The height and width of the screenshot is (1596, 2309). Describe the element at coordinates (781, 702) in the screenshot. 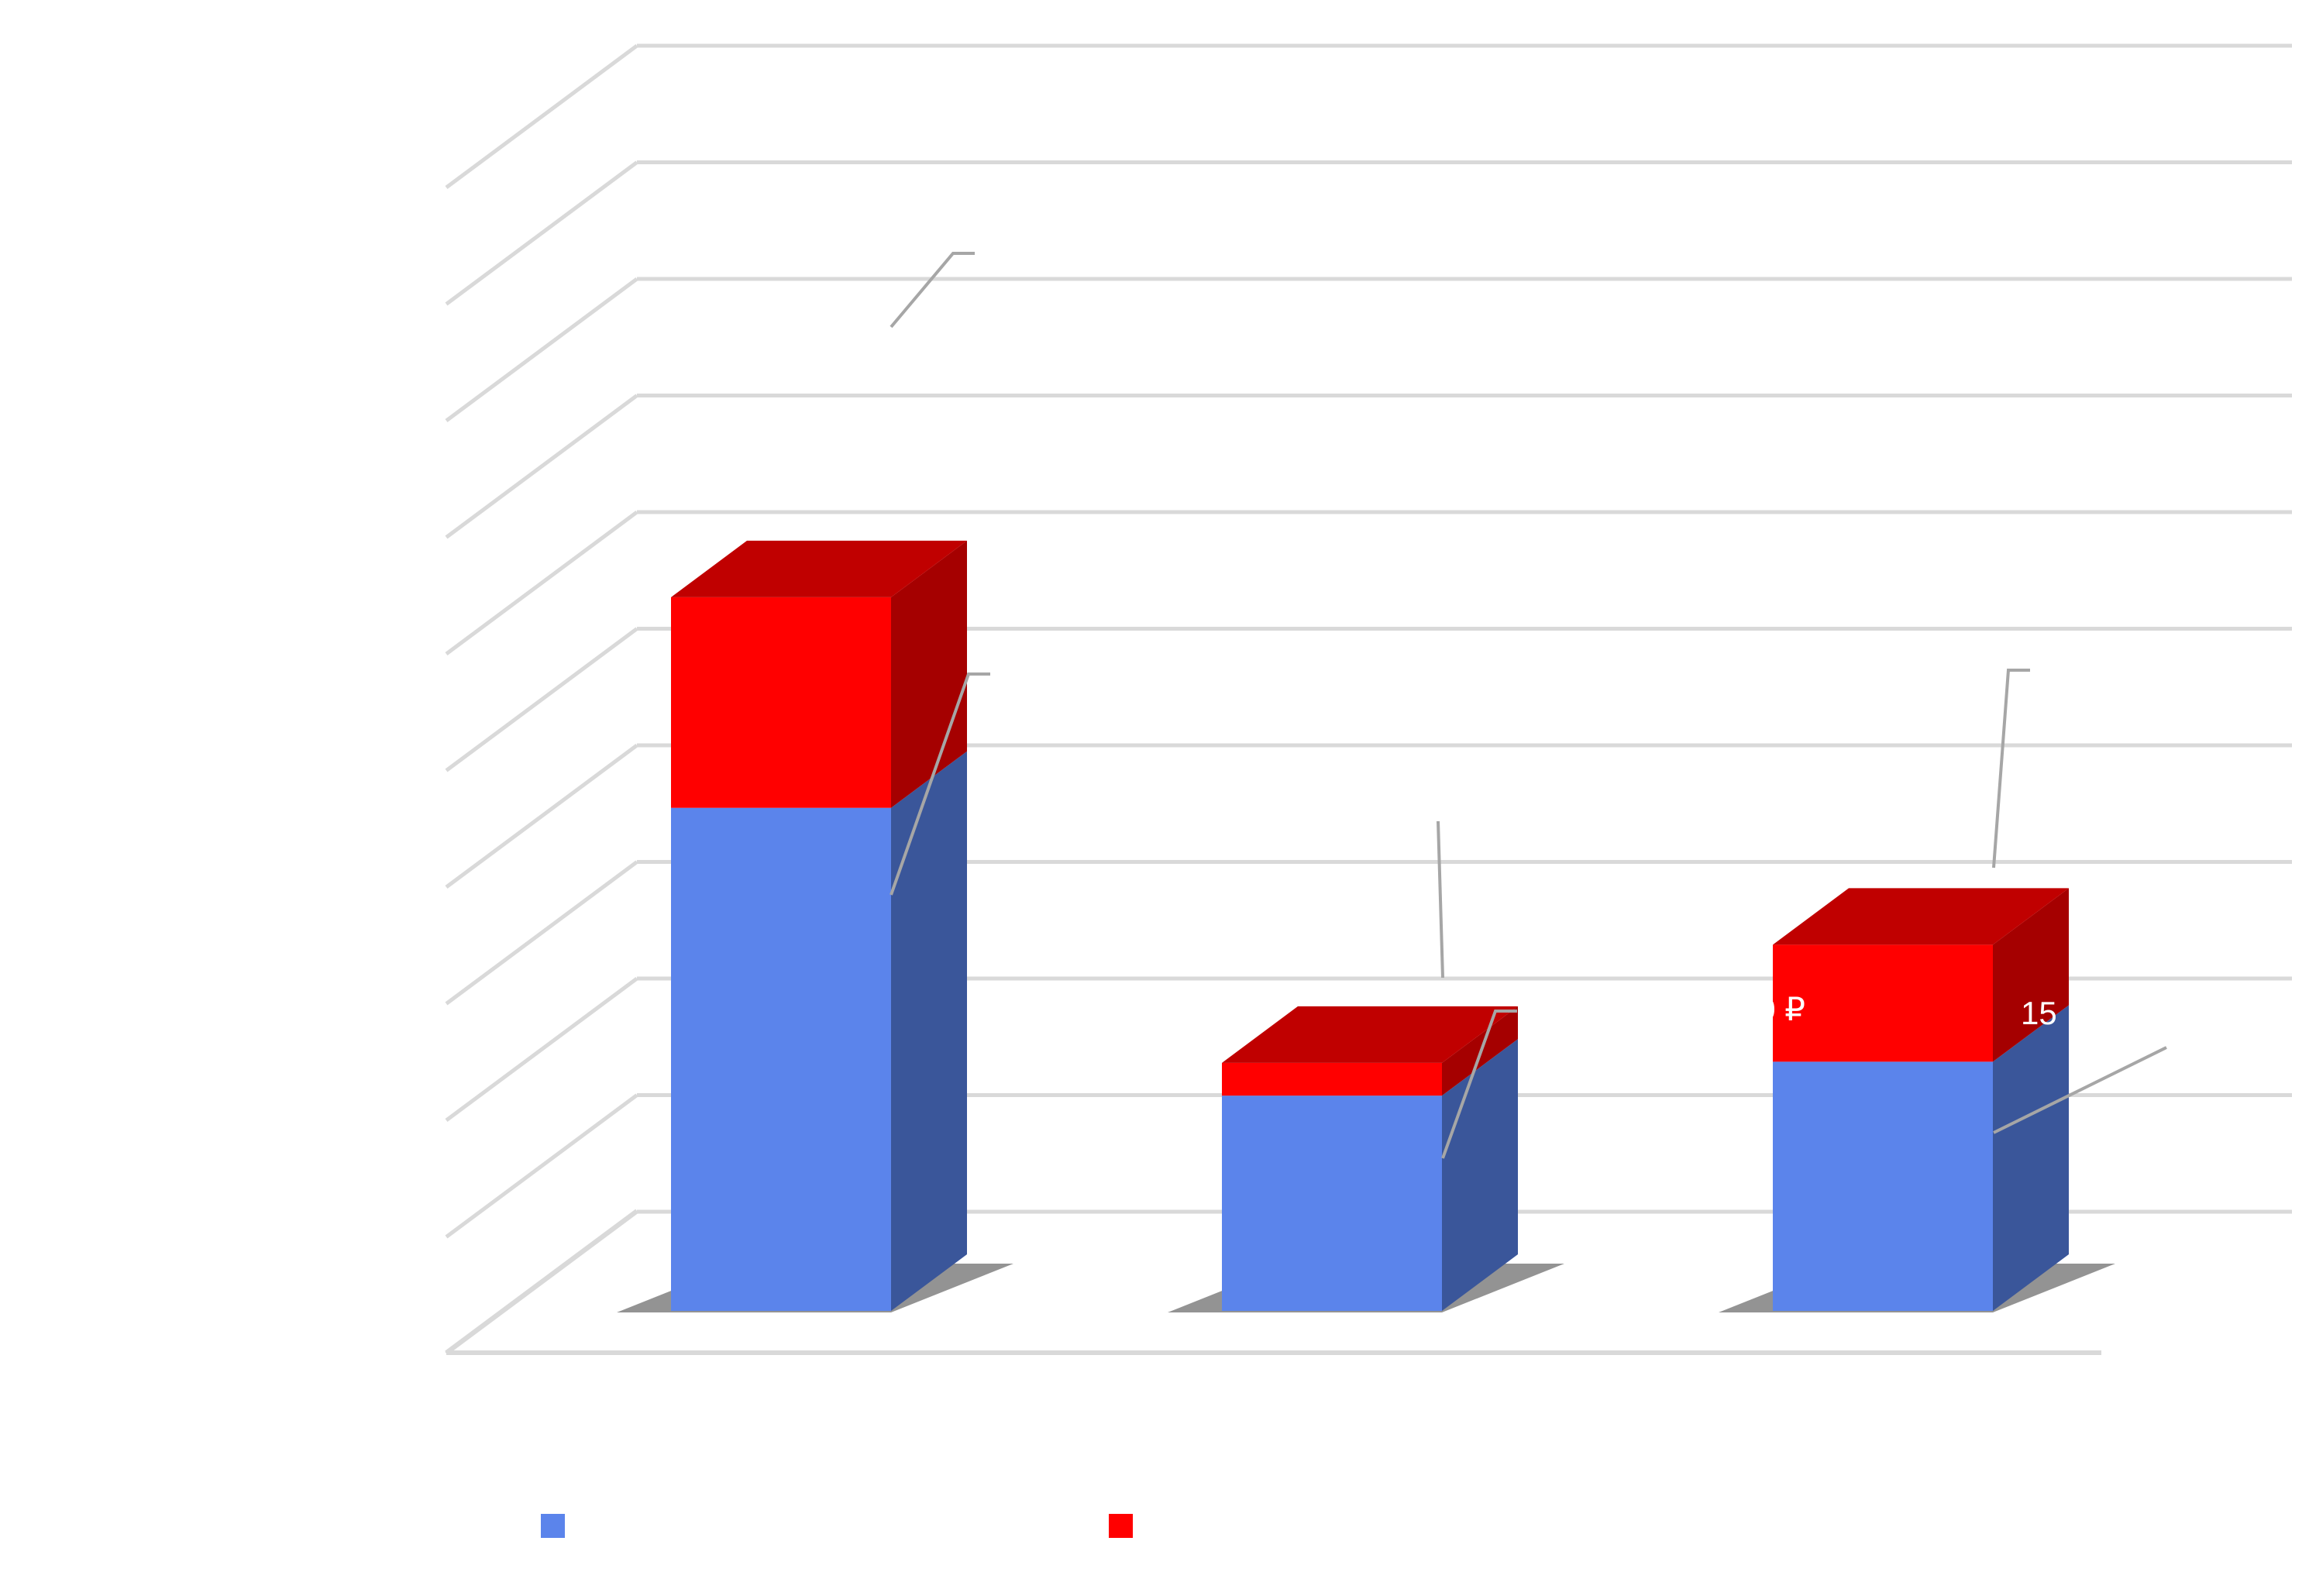

I see `bar-front-s1-c0` at that location.